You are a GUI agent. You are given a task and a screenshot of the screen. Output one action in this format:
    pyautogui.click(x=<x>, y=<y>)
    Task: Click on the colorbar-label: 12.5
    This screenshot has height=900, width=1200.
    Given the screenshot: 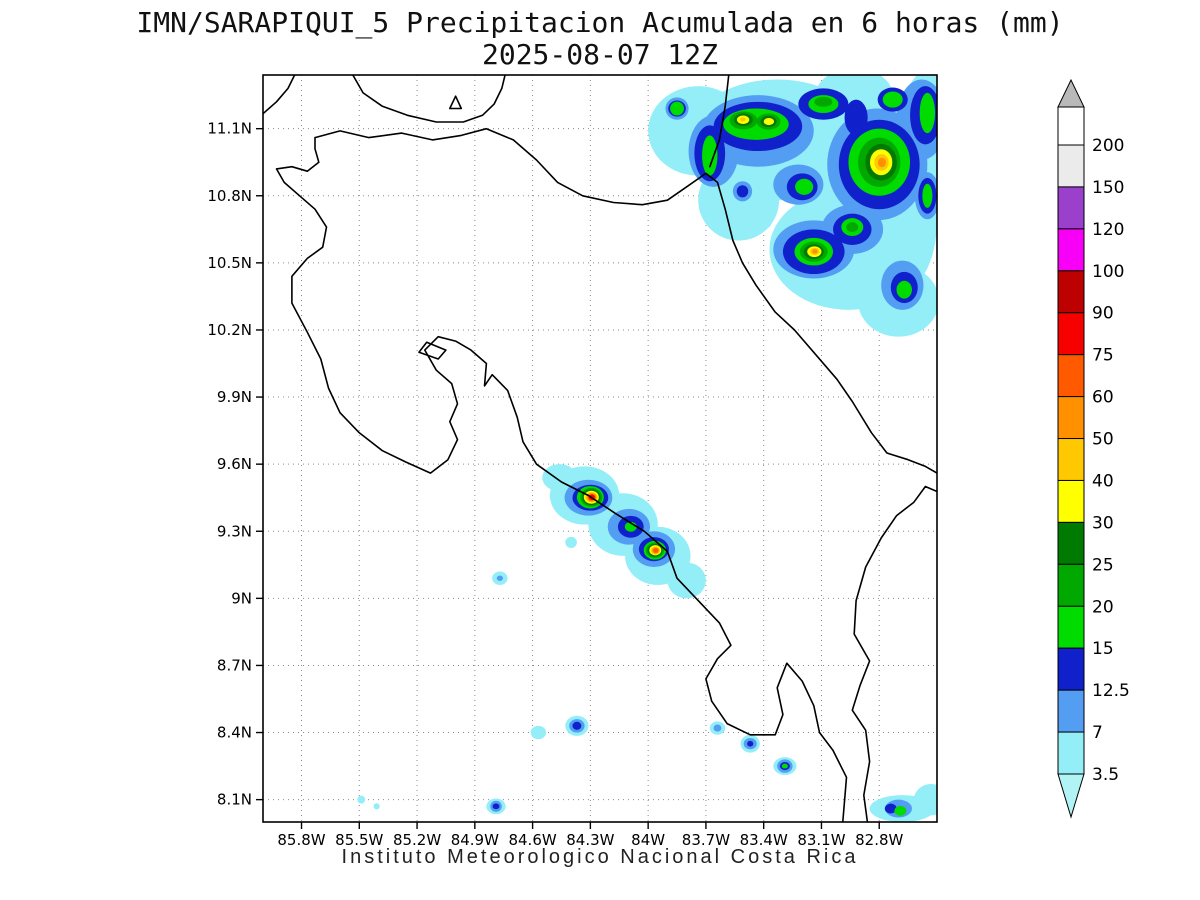 What is the action you would take?
    pyautogui.click(x=1111, y=691)
    